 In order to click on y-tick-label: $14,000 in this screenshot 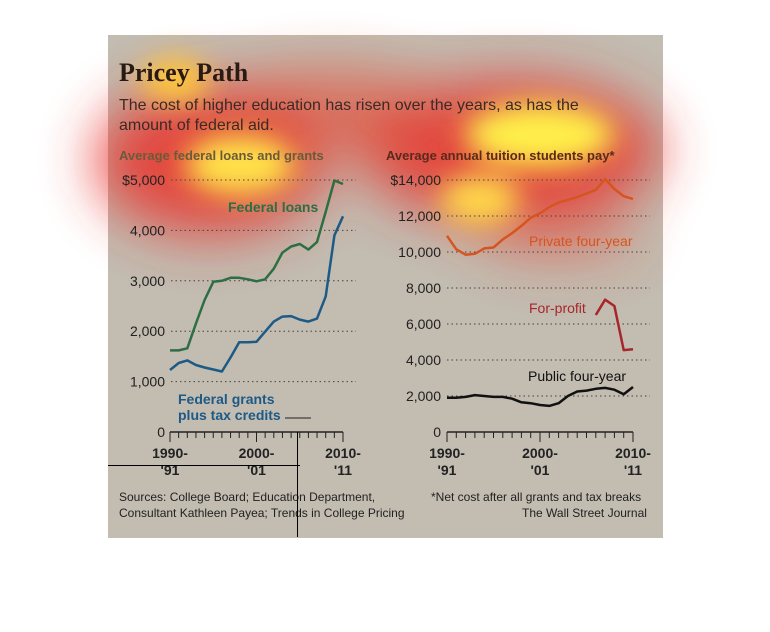, I will do `click(415, 180)`.